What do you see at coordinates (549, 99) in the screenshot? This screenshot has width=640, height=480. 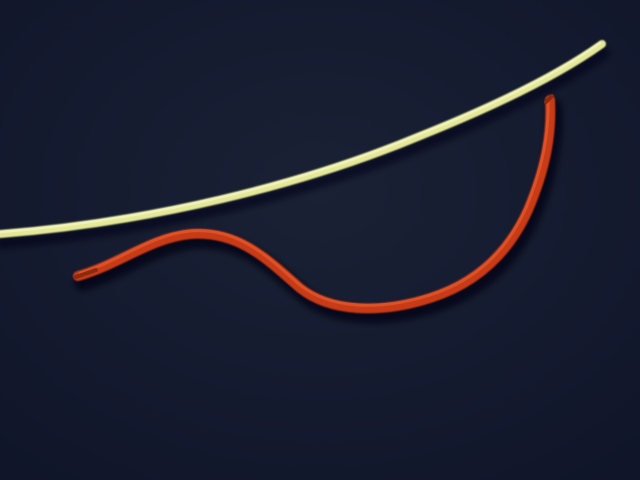 I see `red-wire-stripped-tip-top` at bounding box center [549, 99].